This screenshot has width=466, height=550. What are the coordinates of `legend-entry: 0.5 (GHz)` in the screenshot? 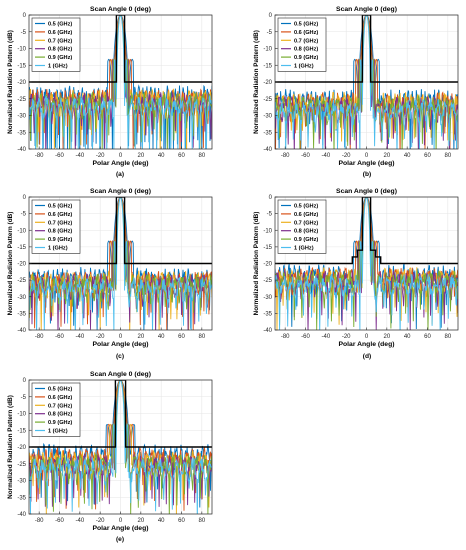 It's located at (306, 25).